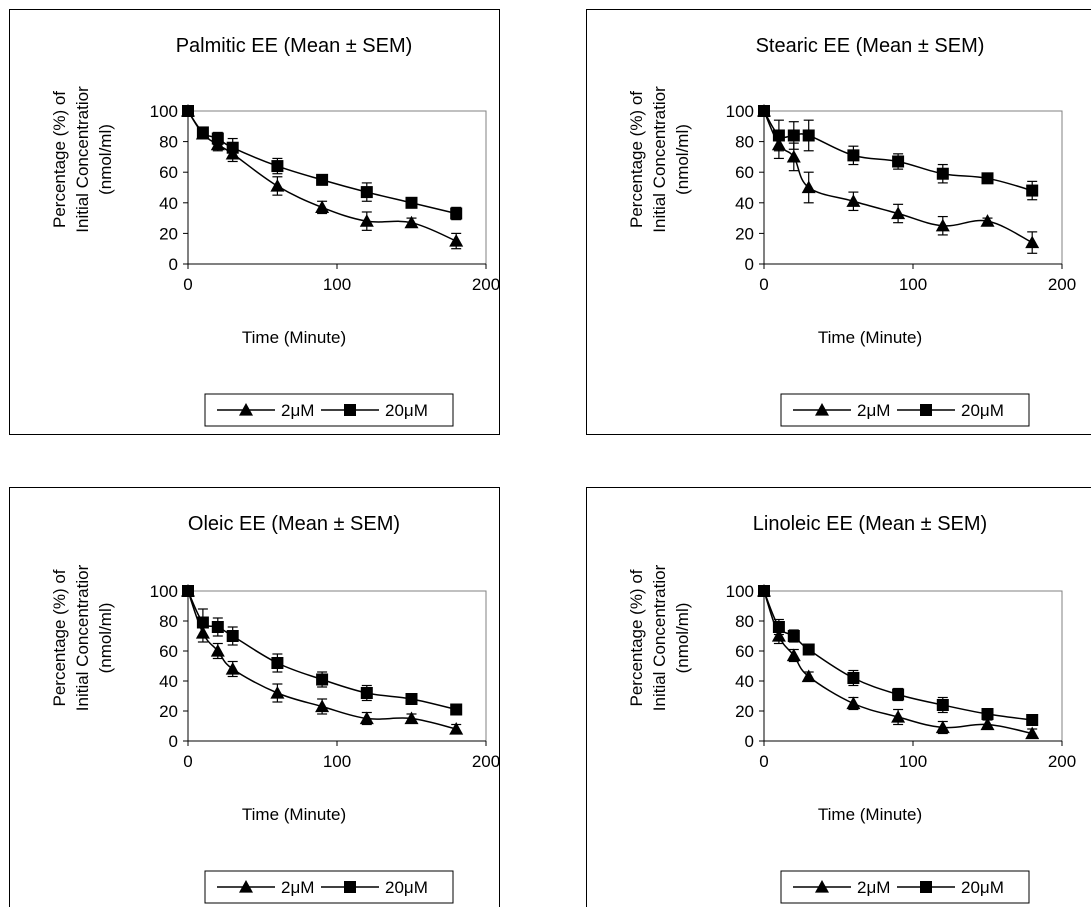  I want to click on chart-title: Linoleic EE (Mean ± SEM), so click(870, 524).